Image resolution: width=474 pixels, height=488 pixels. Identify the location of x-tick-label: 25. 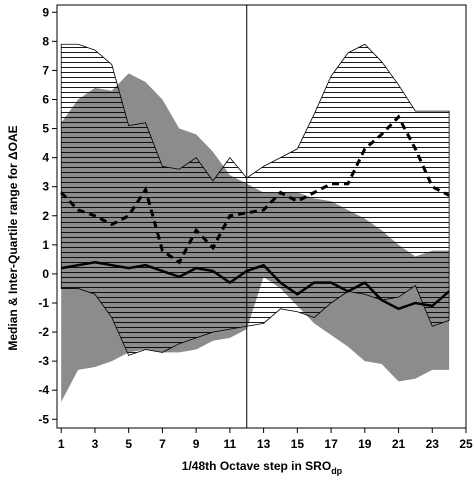
(466, 444).